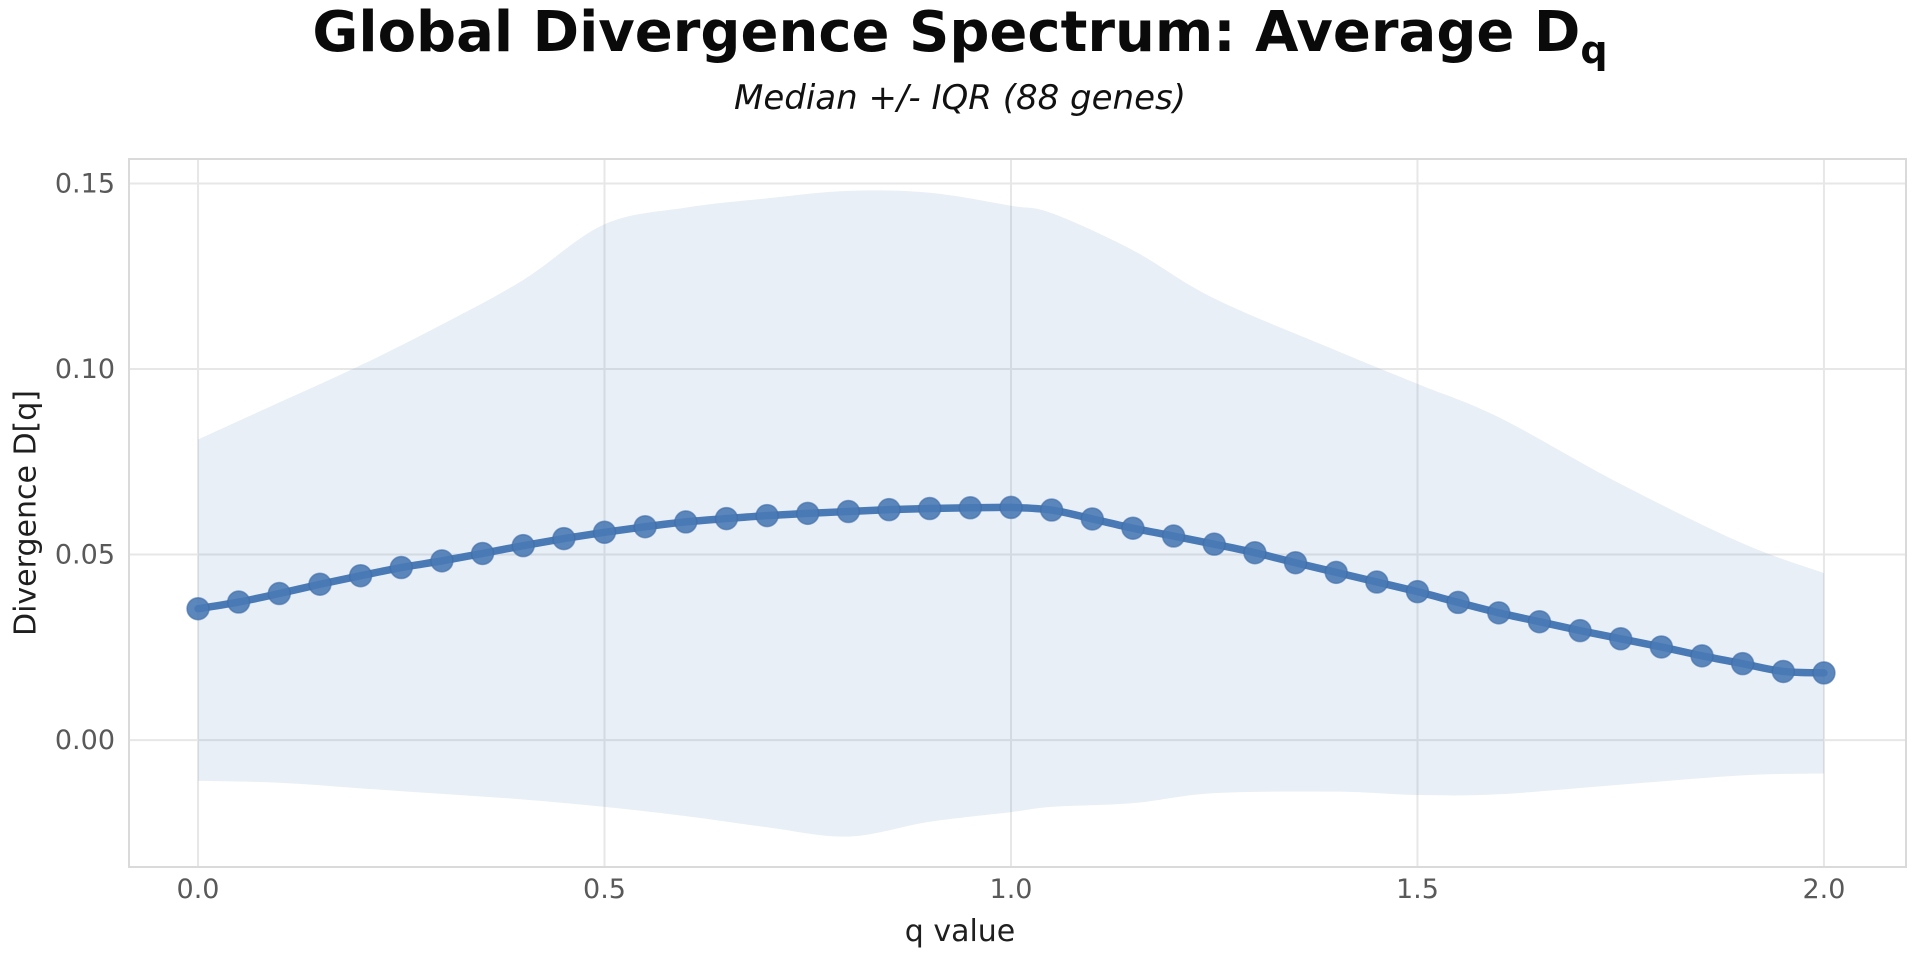  I want to click on chart-title: Global Divergence Spectrum: Average Dq, so click(960, 36).